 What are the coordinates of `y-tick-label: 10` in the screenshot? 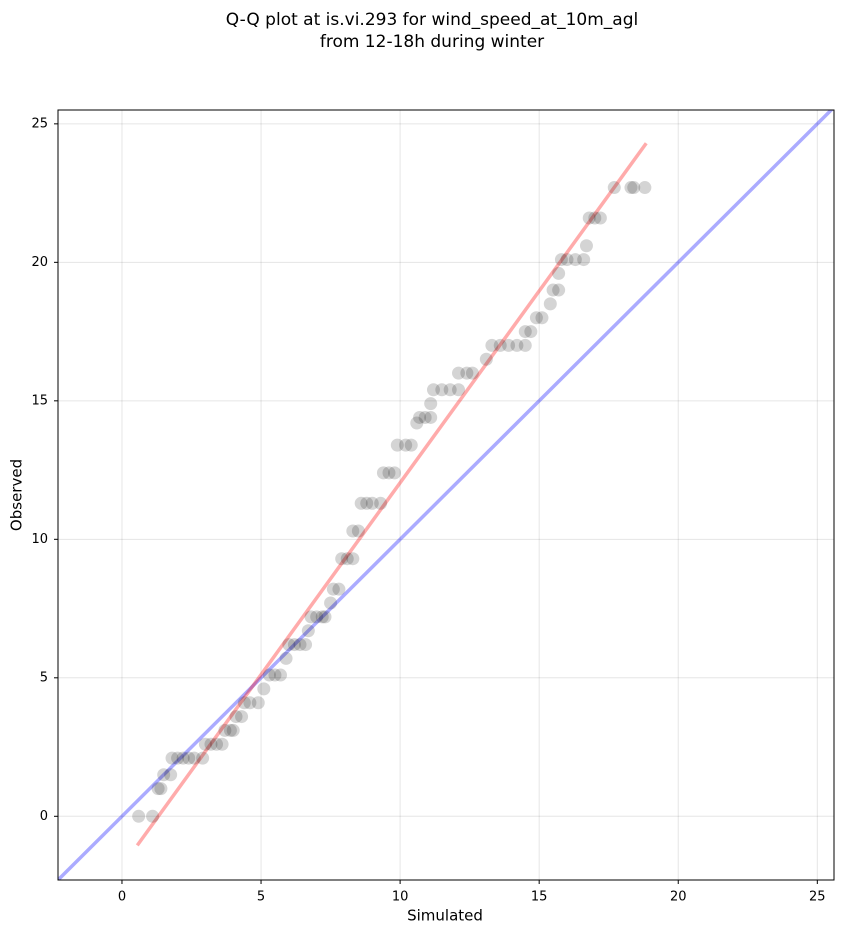 It's located at (39, 539).